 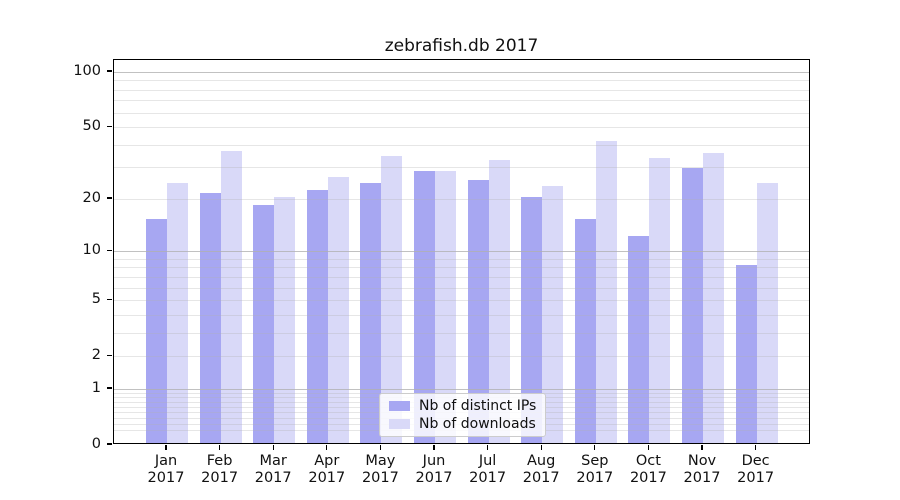 I want to click on bar-nb-of-downloads-sep, so click(x=606, y=291).